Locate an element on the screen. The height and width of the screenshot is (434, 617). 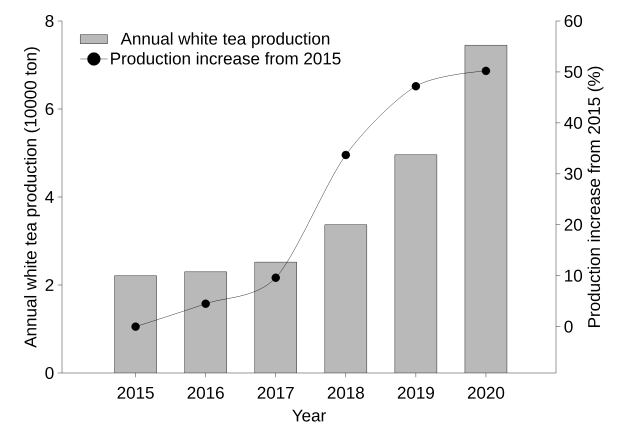
y-tick-label: 2 is located at coordinates (50, 285).